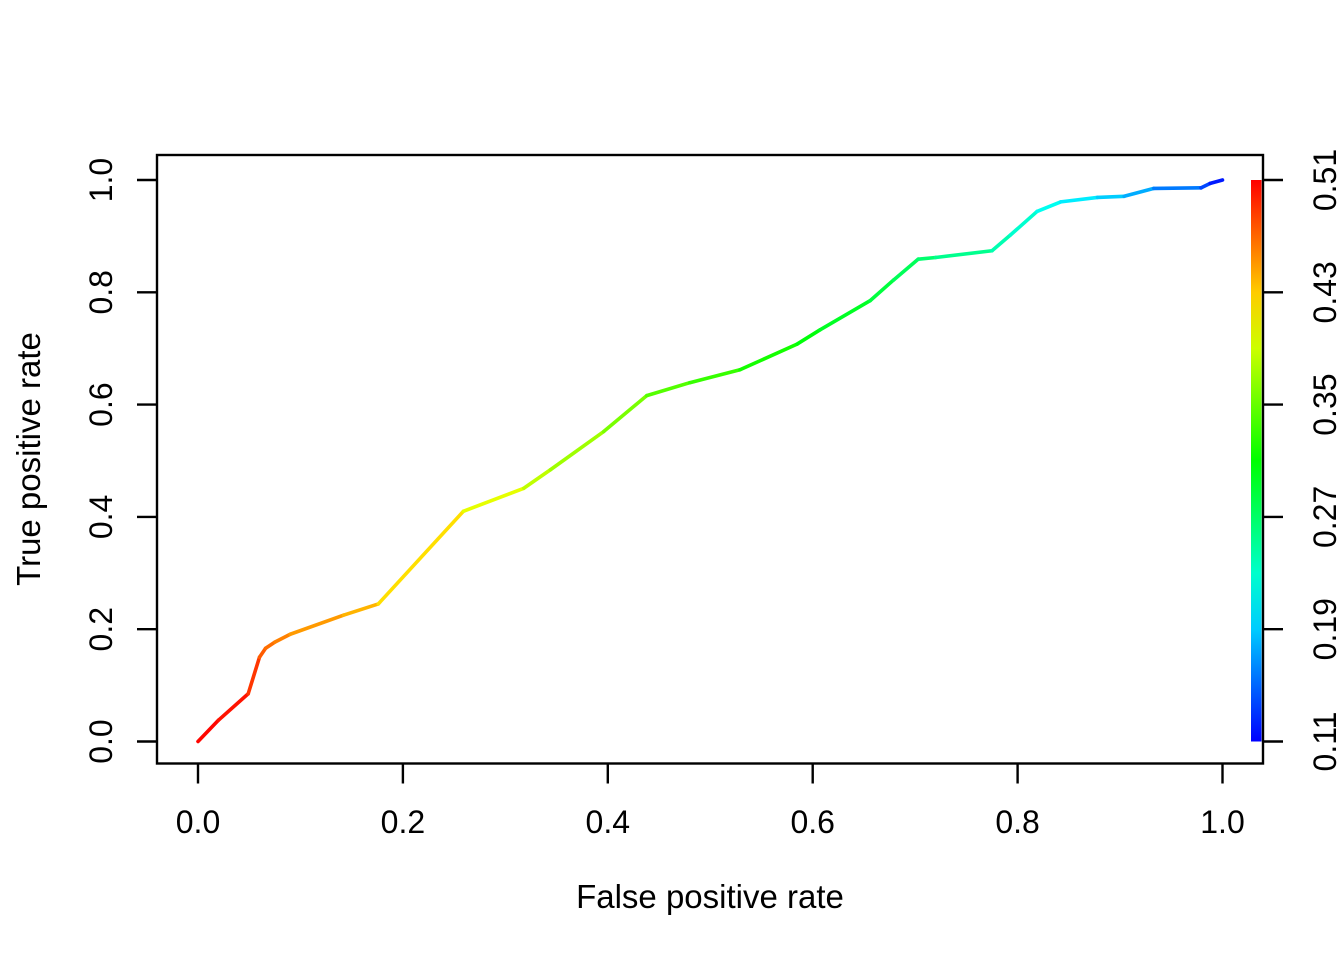 This screenshot has height=960, width=1344. I want to click on colorbar-tick-label: 0.51, so click(1325, 180).